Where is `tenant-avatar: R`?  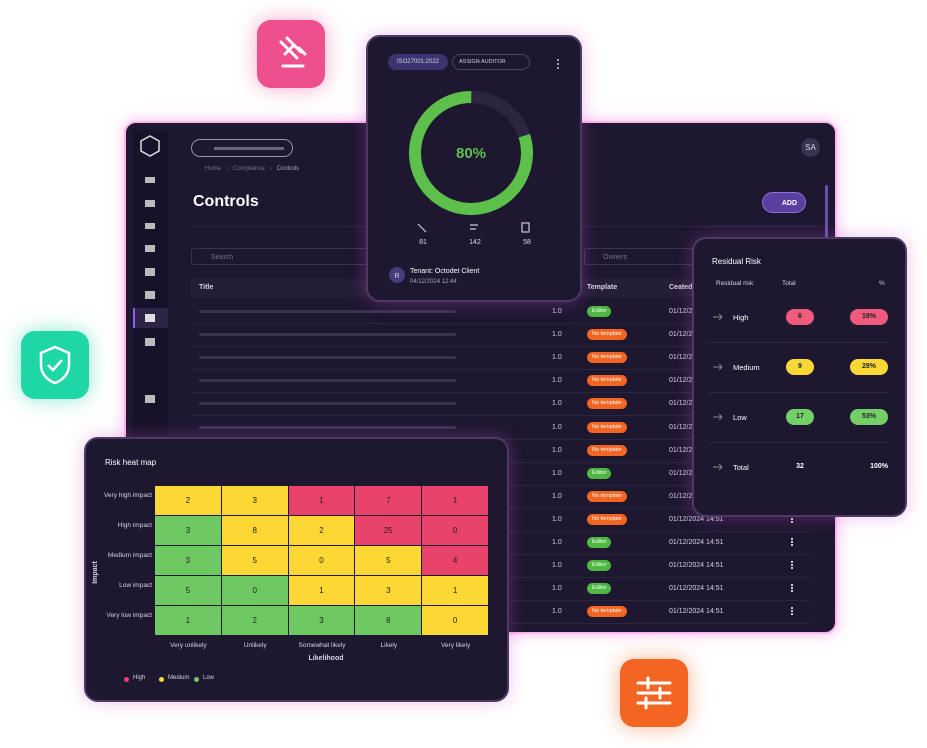 tenant-avatar: R is located at coordinates (396, 276).